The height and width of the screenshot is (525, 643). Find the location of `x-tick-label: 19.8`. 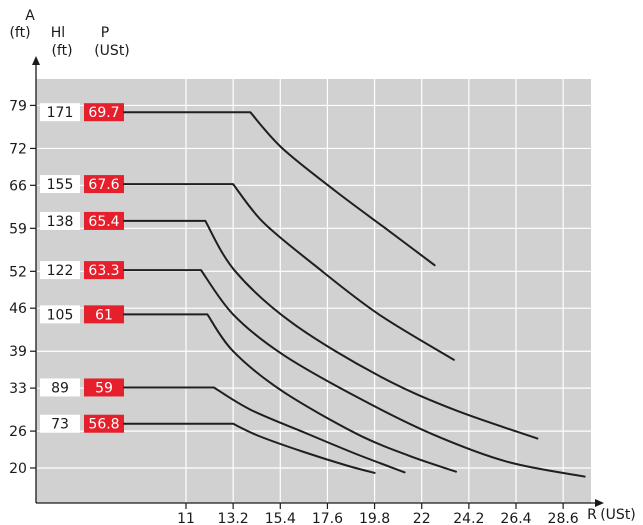

x-tick-label: 19.8 is located at coordinates (374, 518).